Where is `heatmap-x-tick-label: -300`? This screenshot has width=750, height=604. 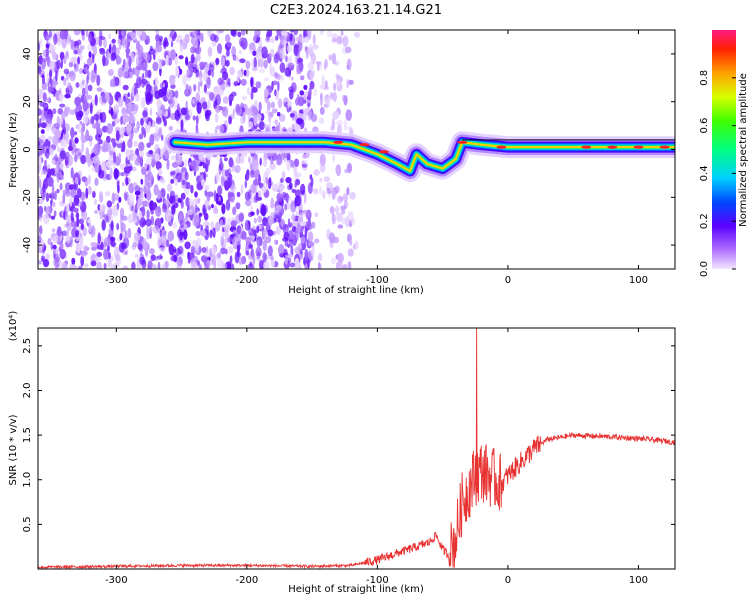 heatmap-x-tick-label: -300 is located at coordinates (116, 280).